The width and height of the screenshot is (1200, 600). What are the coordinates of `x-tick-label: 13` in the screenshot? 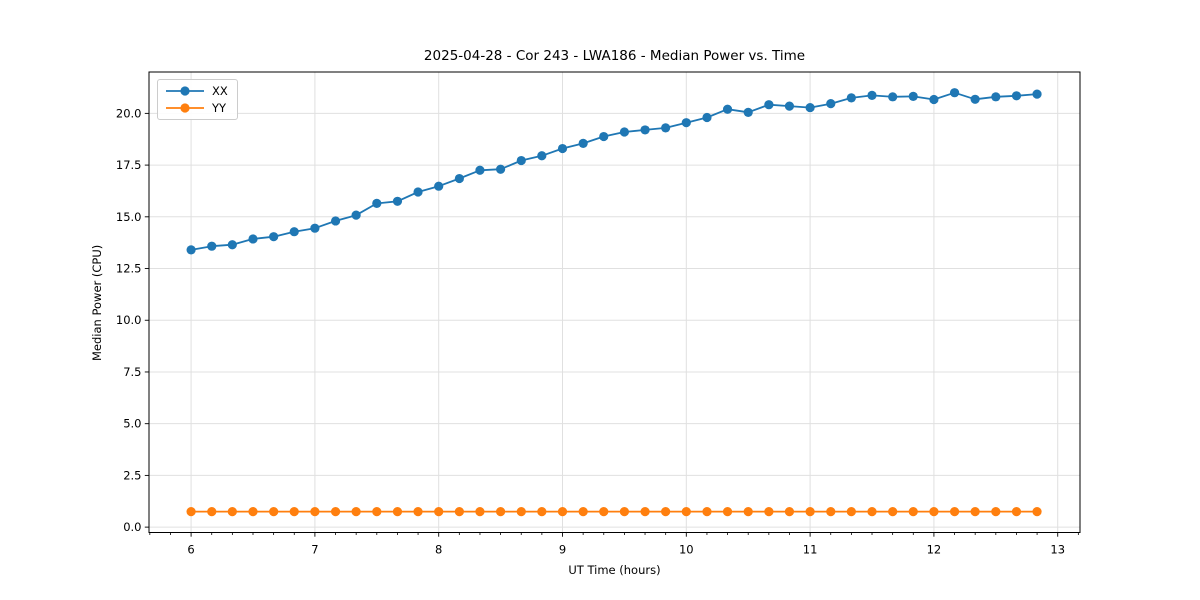 It's located at (1057, 550).